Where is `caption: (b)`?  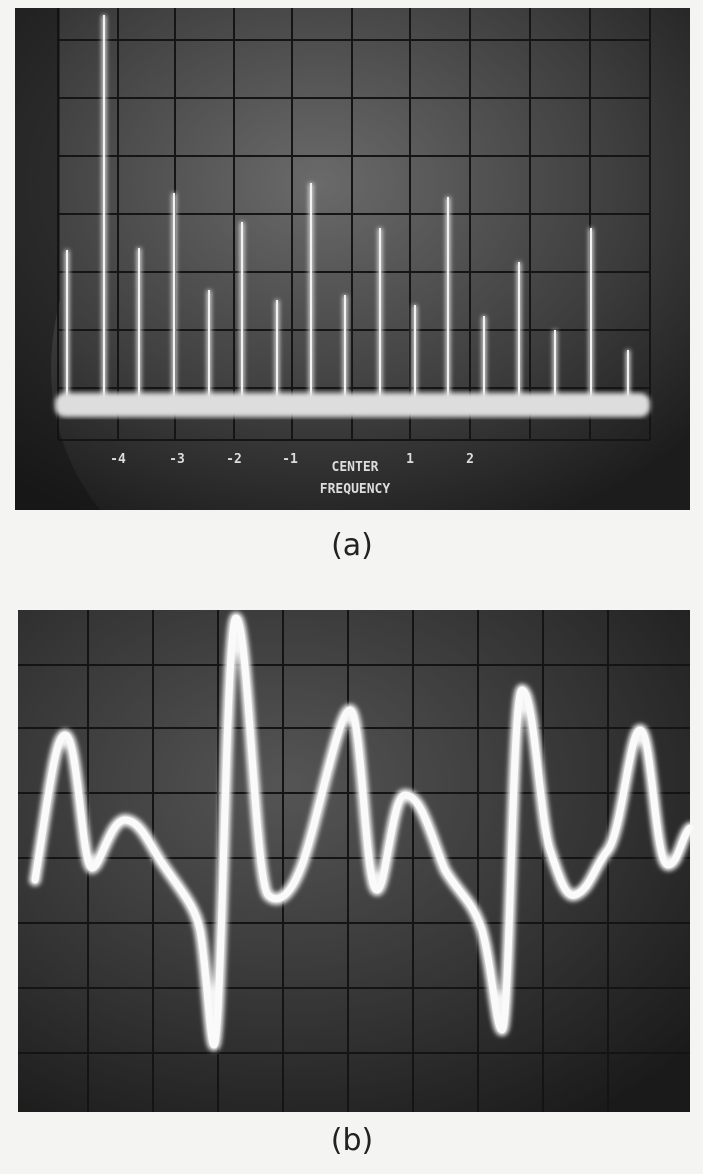
caption: (b) is located at coordinates (352, 1140).